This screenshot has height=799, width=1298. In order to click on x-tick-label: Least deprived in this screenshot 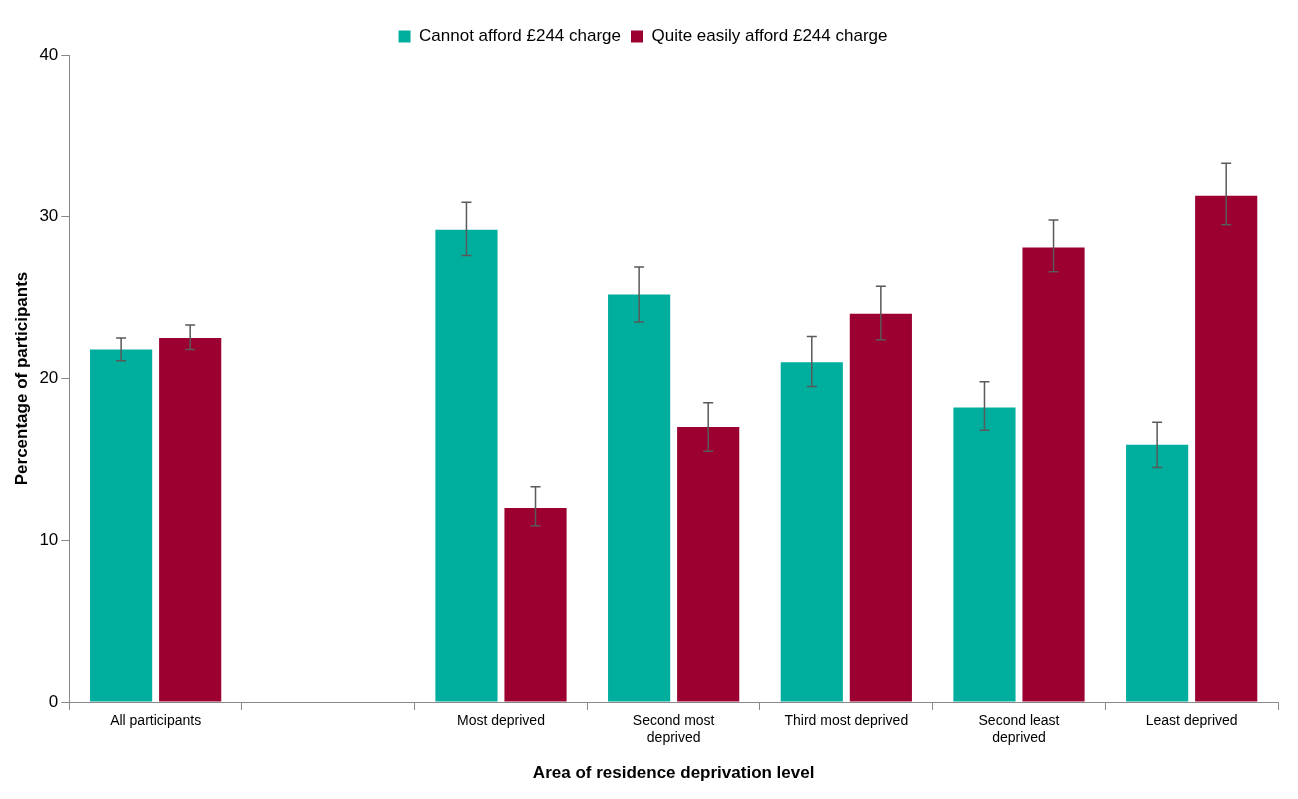, I will do `click(1191, 720)`.